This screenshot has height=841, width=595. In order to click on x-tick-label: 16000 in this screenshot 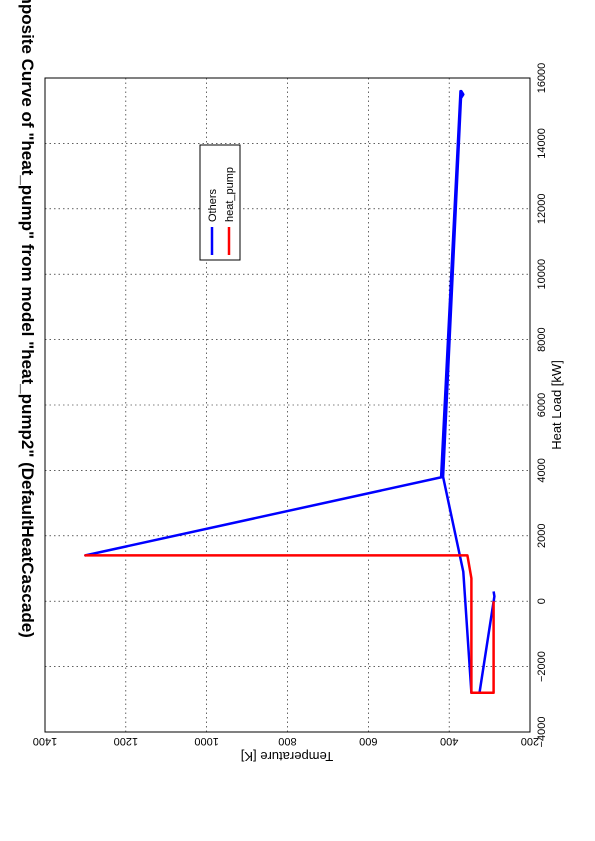, I will do `click(542, 78)`.